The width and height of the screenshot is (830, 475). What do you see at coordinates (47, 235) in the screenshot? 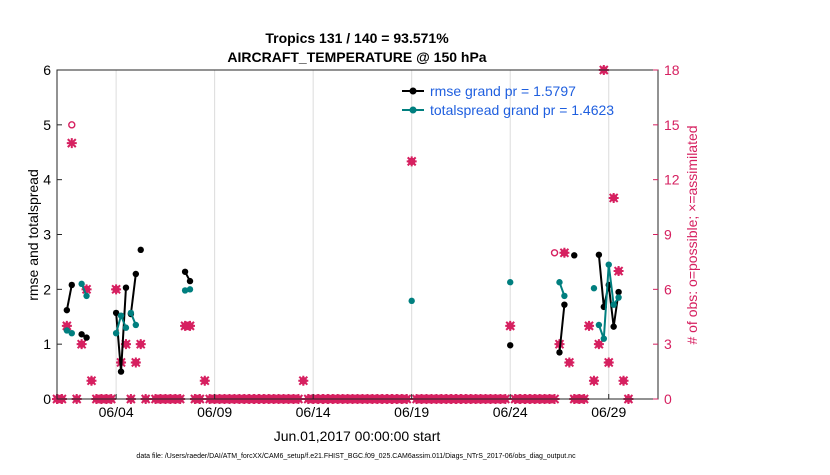
I see `left-y-tick-label: 3` at bounding box center [47, 235].